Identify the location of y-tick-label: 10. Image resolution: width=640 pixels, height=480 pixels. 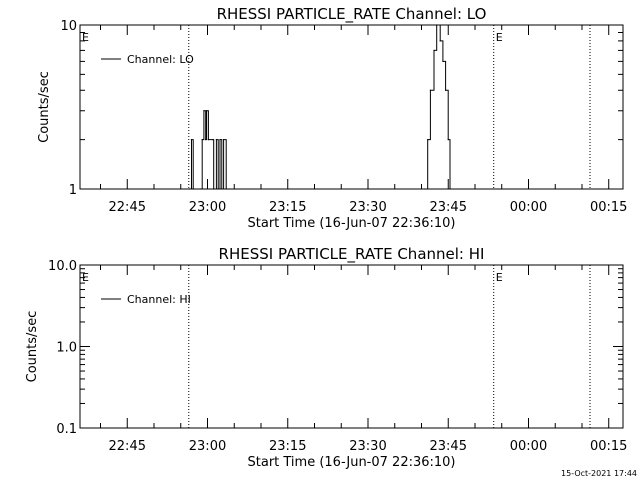
(68, 26).